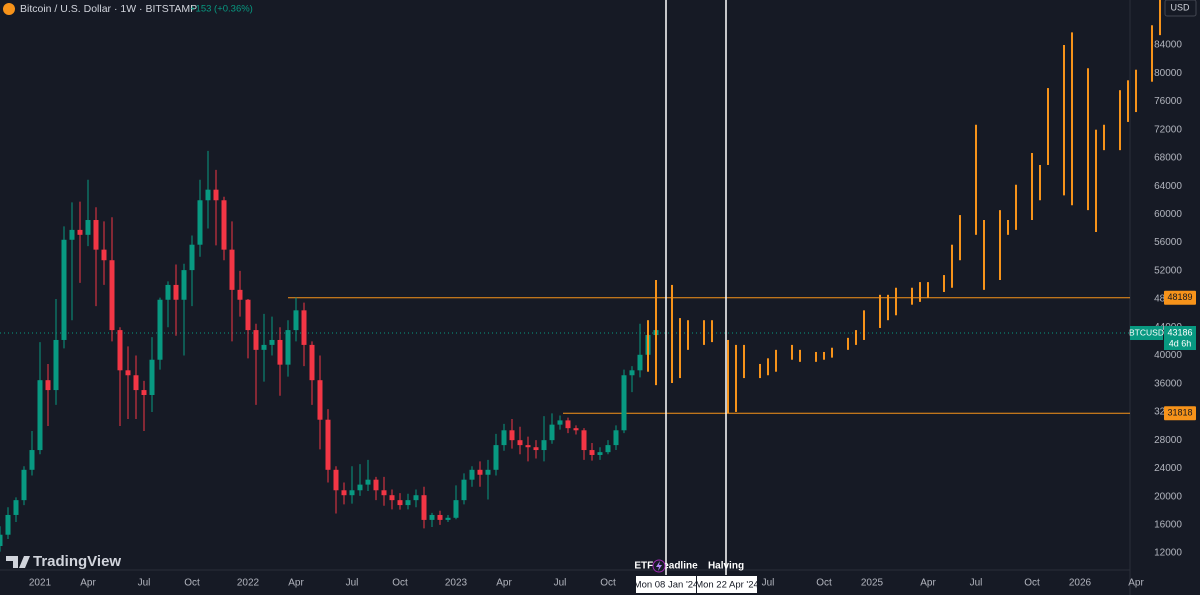 This screenshot has width=1200, height=595. Describe the element at coordinates (1168, 440) in the screenshot. I see `y-tick-label: 28000` at that location.